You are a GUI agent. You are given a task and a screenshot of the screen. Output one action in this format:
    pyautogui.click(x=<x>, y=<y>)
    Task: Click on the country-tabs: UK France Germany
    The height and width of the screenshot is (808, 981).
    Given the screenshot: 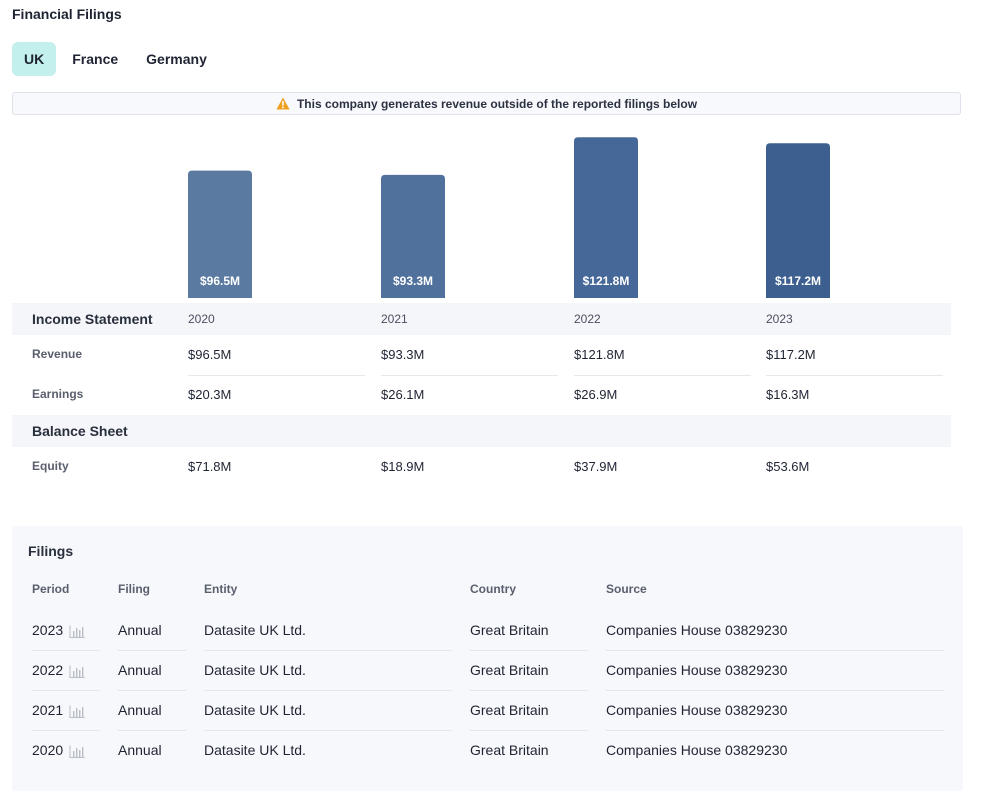 What is the action you would take?
    pyautogui.click(x=115, y=59)
    